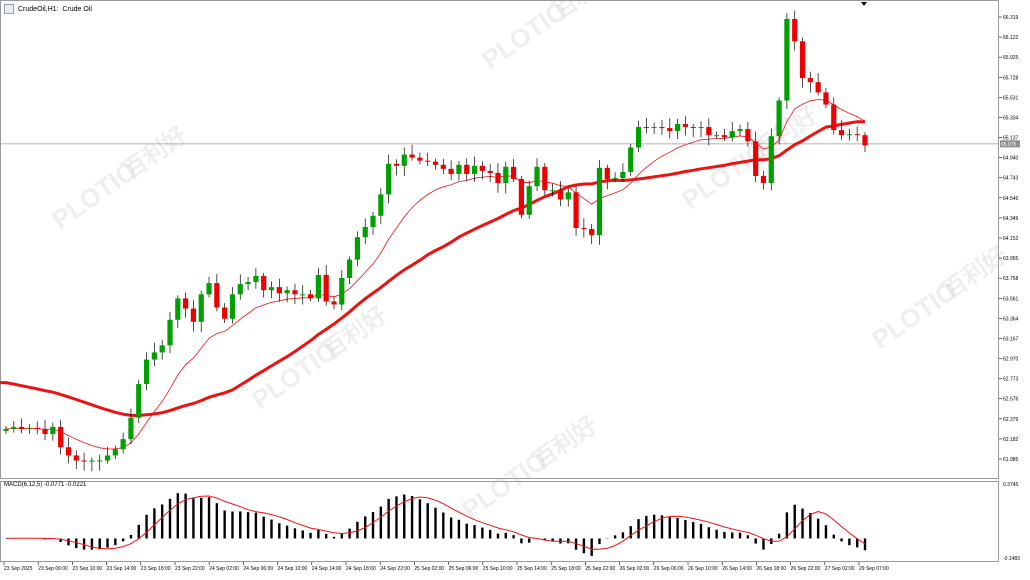 Image resolution: width=1030 pixels, height=580 pixels. Describe the element at coordinates (9, 9) in the screenshot. I see `chart-window-icon` at that location.